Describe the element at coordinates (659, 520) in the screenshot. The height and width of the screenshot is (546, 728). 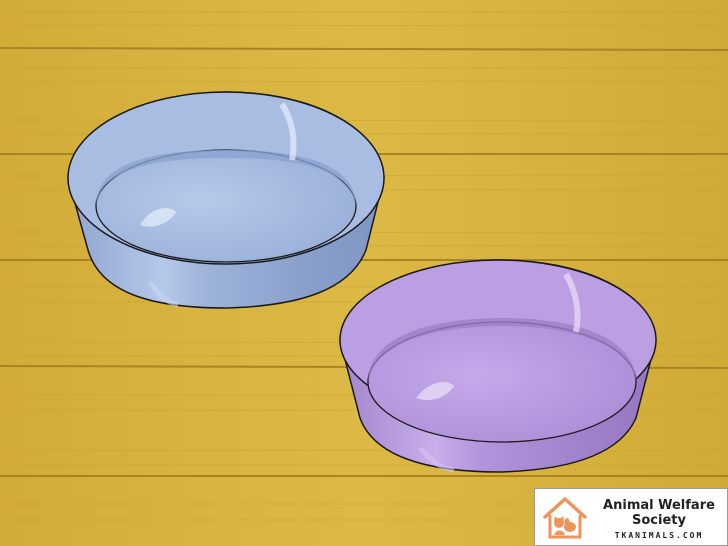
I see `badge-title-line2: Society` at that location.